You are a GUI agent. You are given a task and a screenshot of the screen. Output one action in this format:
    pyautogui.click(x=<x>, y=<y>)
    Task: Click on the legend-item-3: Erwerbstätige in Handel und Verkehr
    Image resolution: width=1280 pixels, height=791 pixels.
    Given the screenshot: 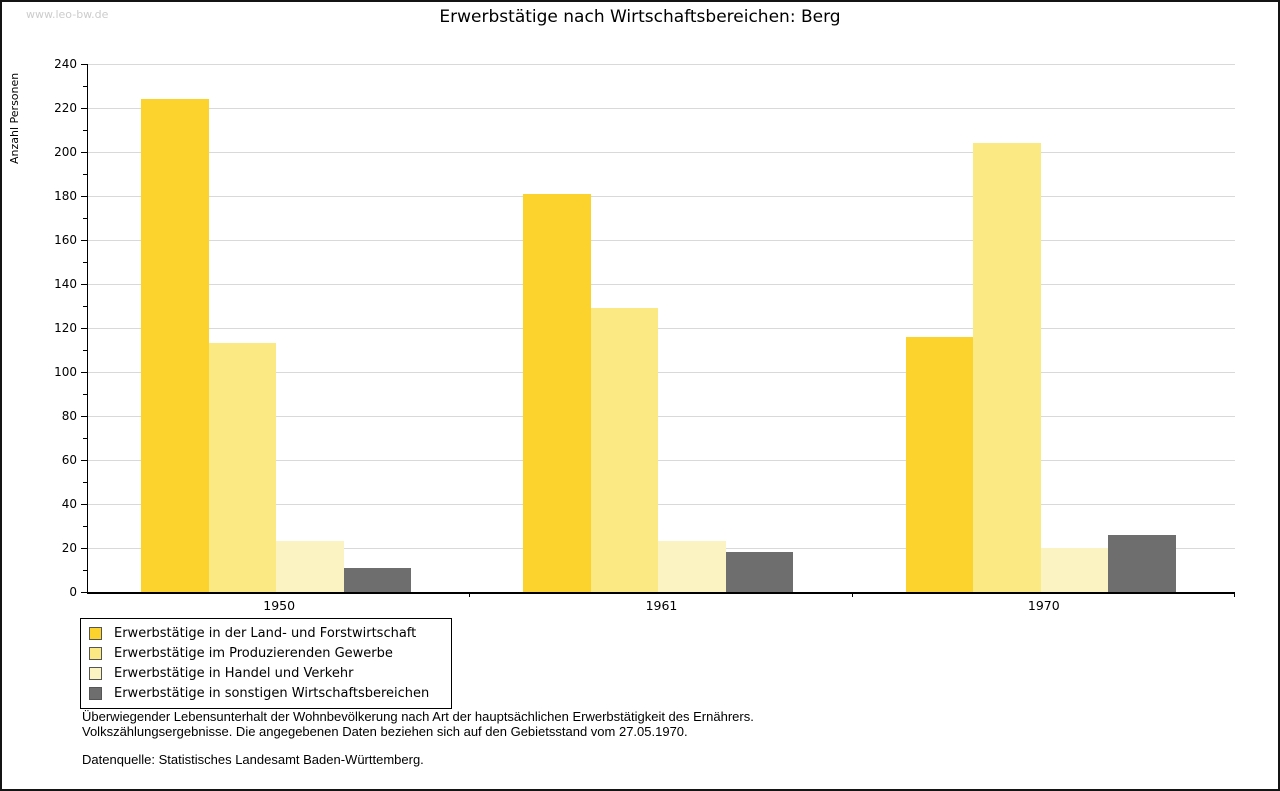 What is the action you would take?
    pyautogui.click(x=266, y=673)
    